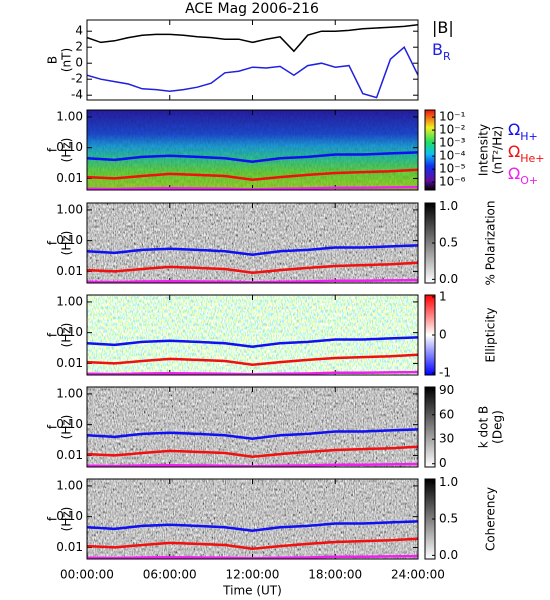 This screenshot has width=550, height=600. I want to click on colorbar-tick-label: 10⁻³, so click(452, 143).